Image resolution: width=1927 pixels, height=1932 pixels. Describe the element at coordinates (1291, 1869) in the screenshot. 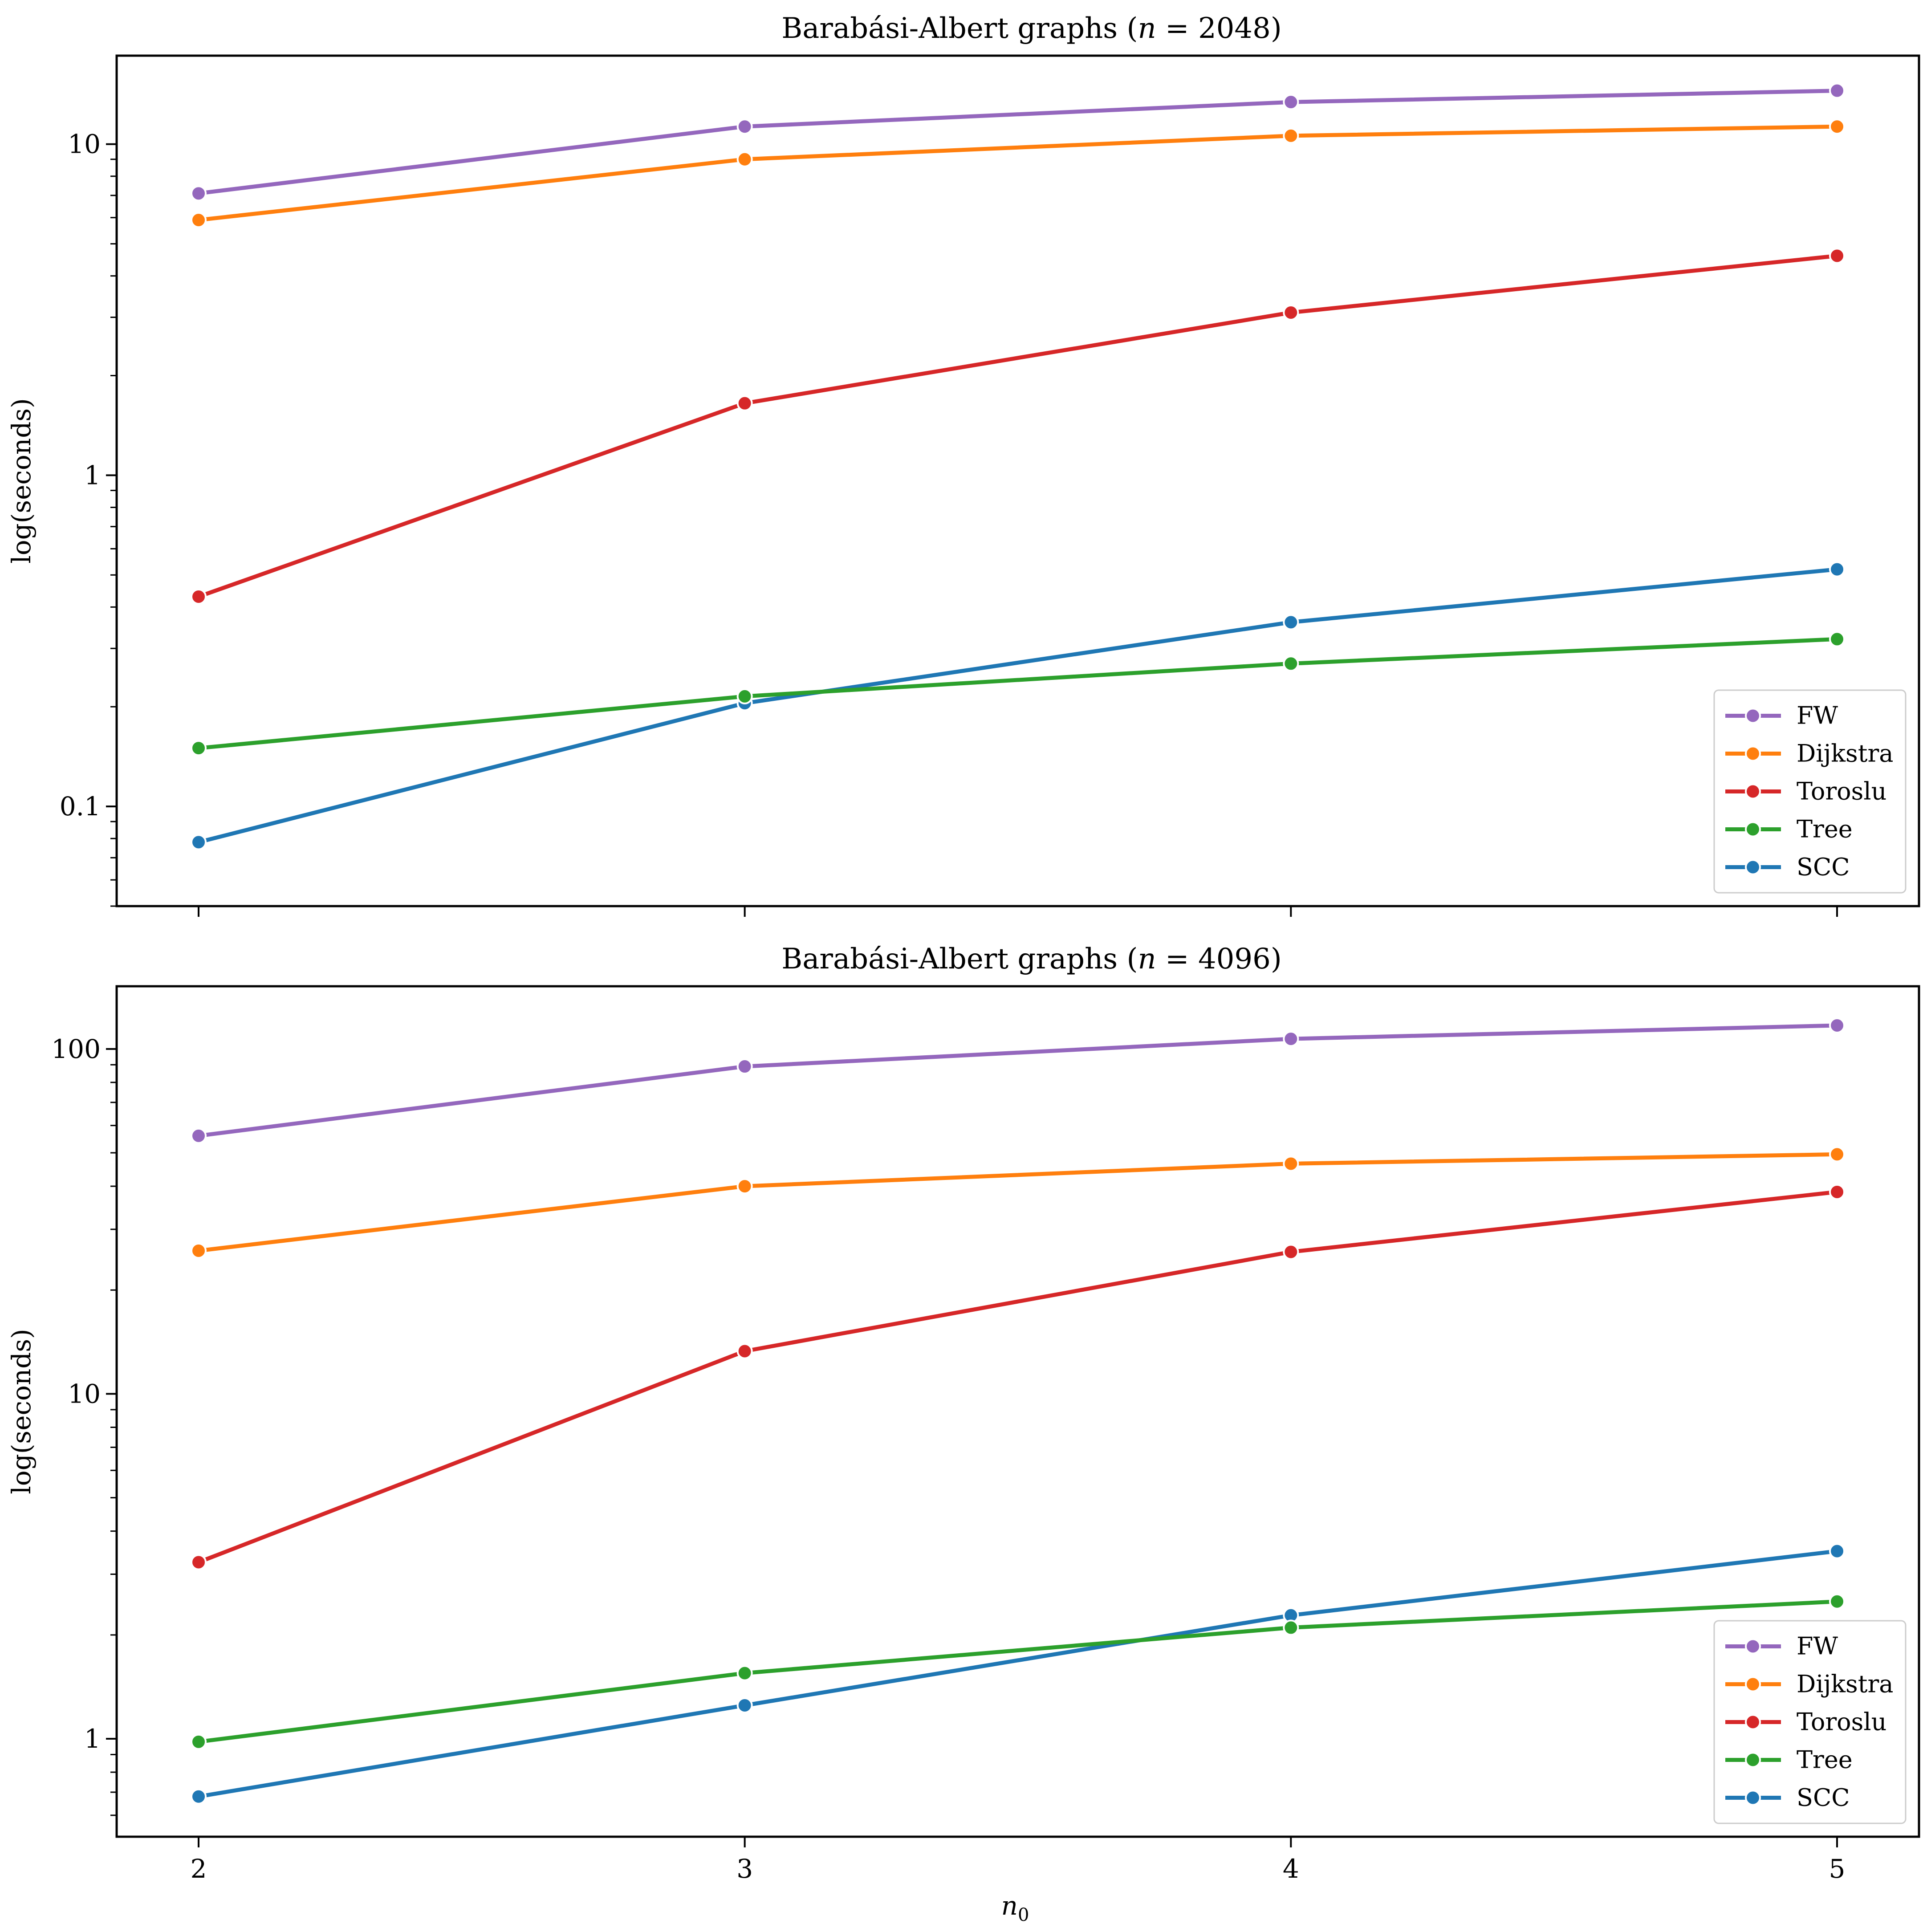

I see `x-tick-label: 4` at that location.